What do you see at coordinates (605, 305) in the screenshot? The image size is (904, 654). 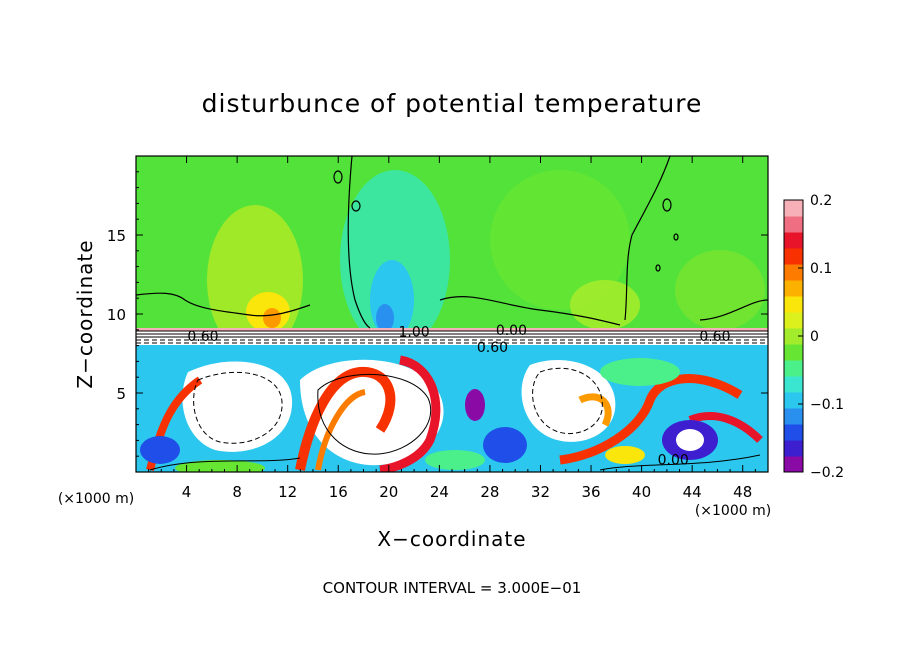 I see `heatmap-upper-yellowgreen-patch` at bounding box center [605, 305].